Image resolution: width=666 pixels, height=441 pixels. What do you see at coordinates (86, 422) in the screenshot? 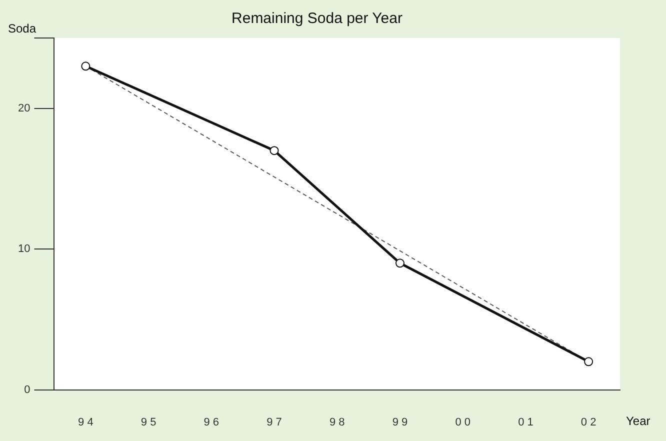
I see `x-tick-label: 9 4` at bounding box center [86, 422].